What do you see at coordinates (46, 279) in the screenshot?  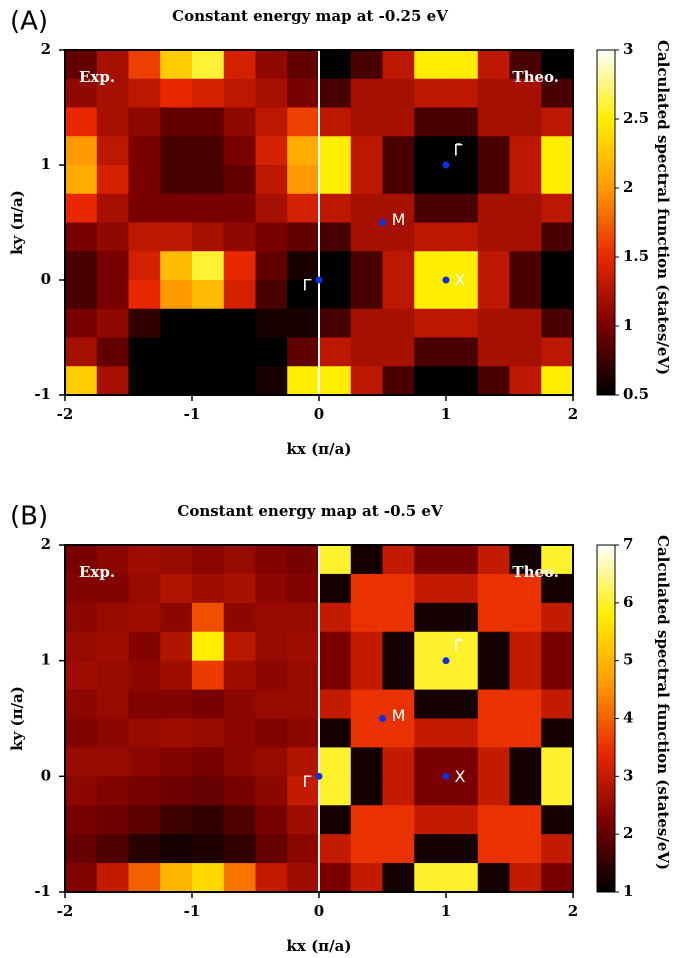 I see `y-tick-label: 0` at bounding box center [46, 279].